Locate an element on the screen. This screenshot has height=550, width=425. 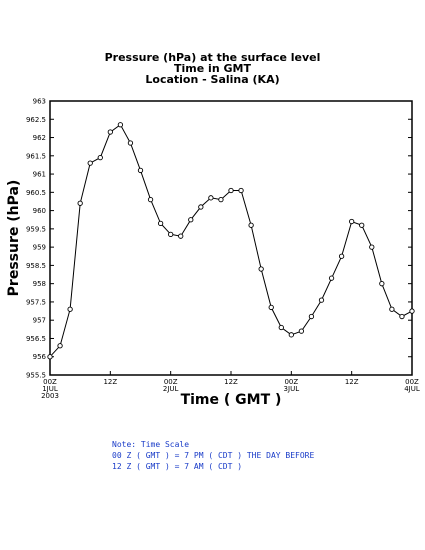
chart-title-line-2: Time in GMT is located at coordinates (212, 68).